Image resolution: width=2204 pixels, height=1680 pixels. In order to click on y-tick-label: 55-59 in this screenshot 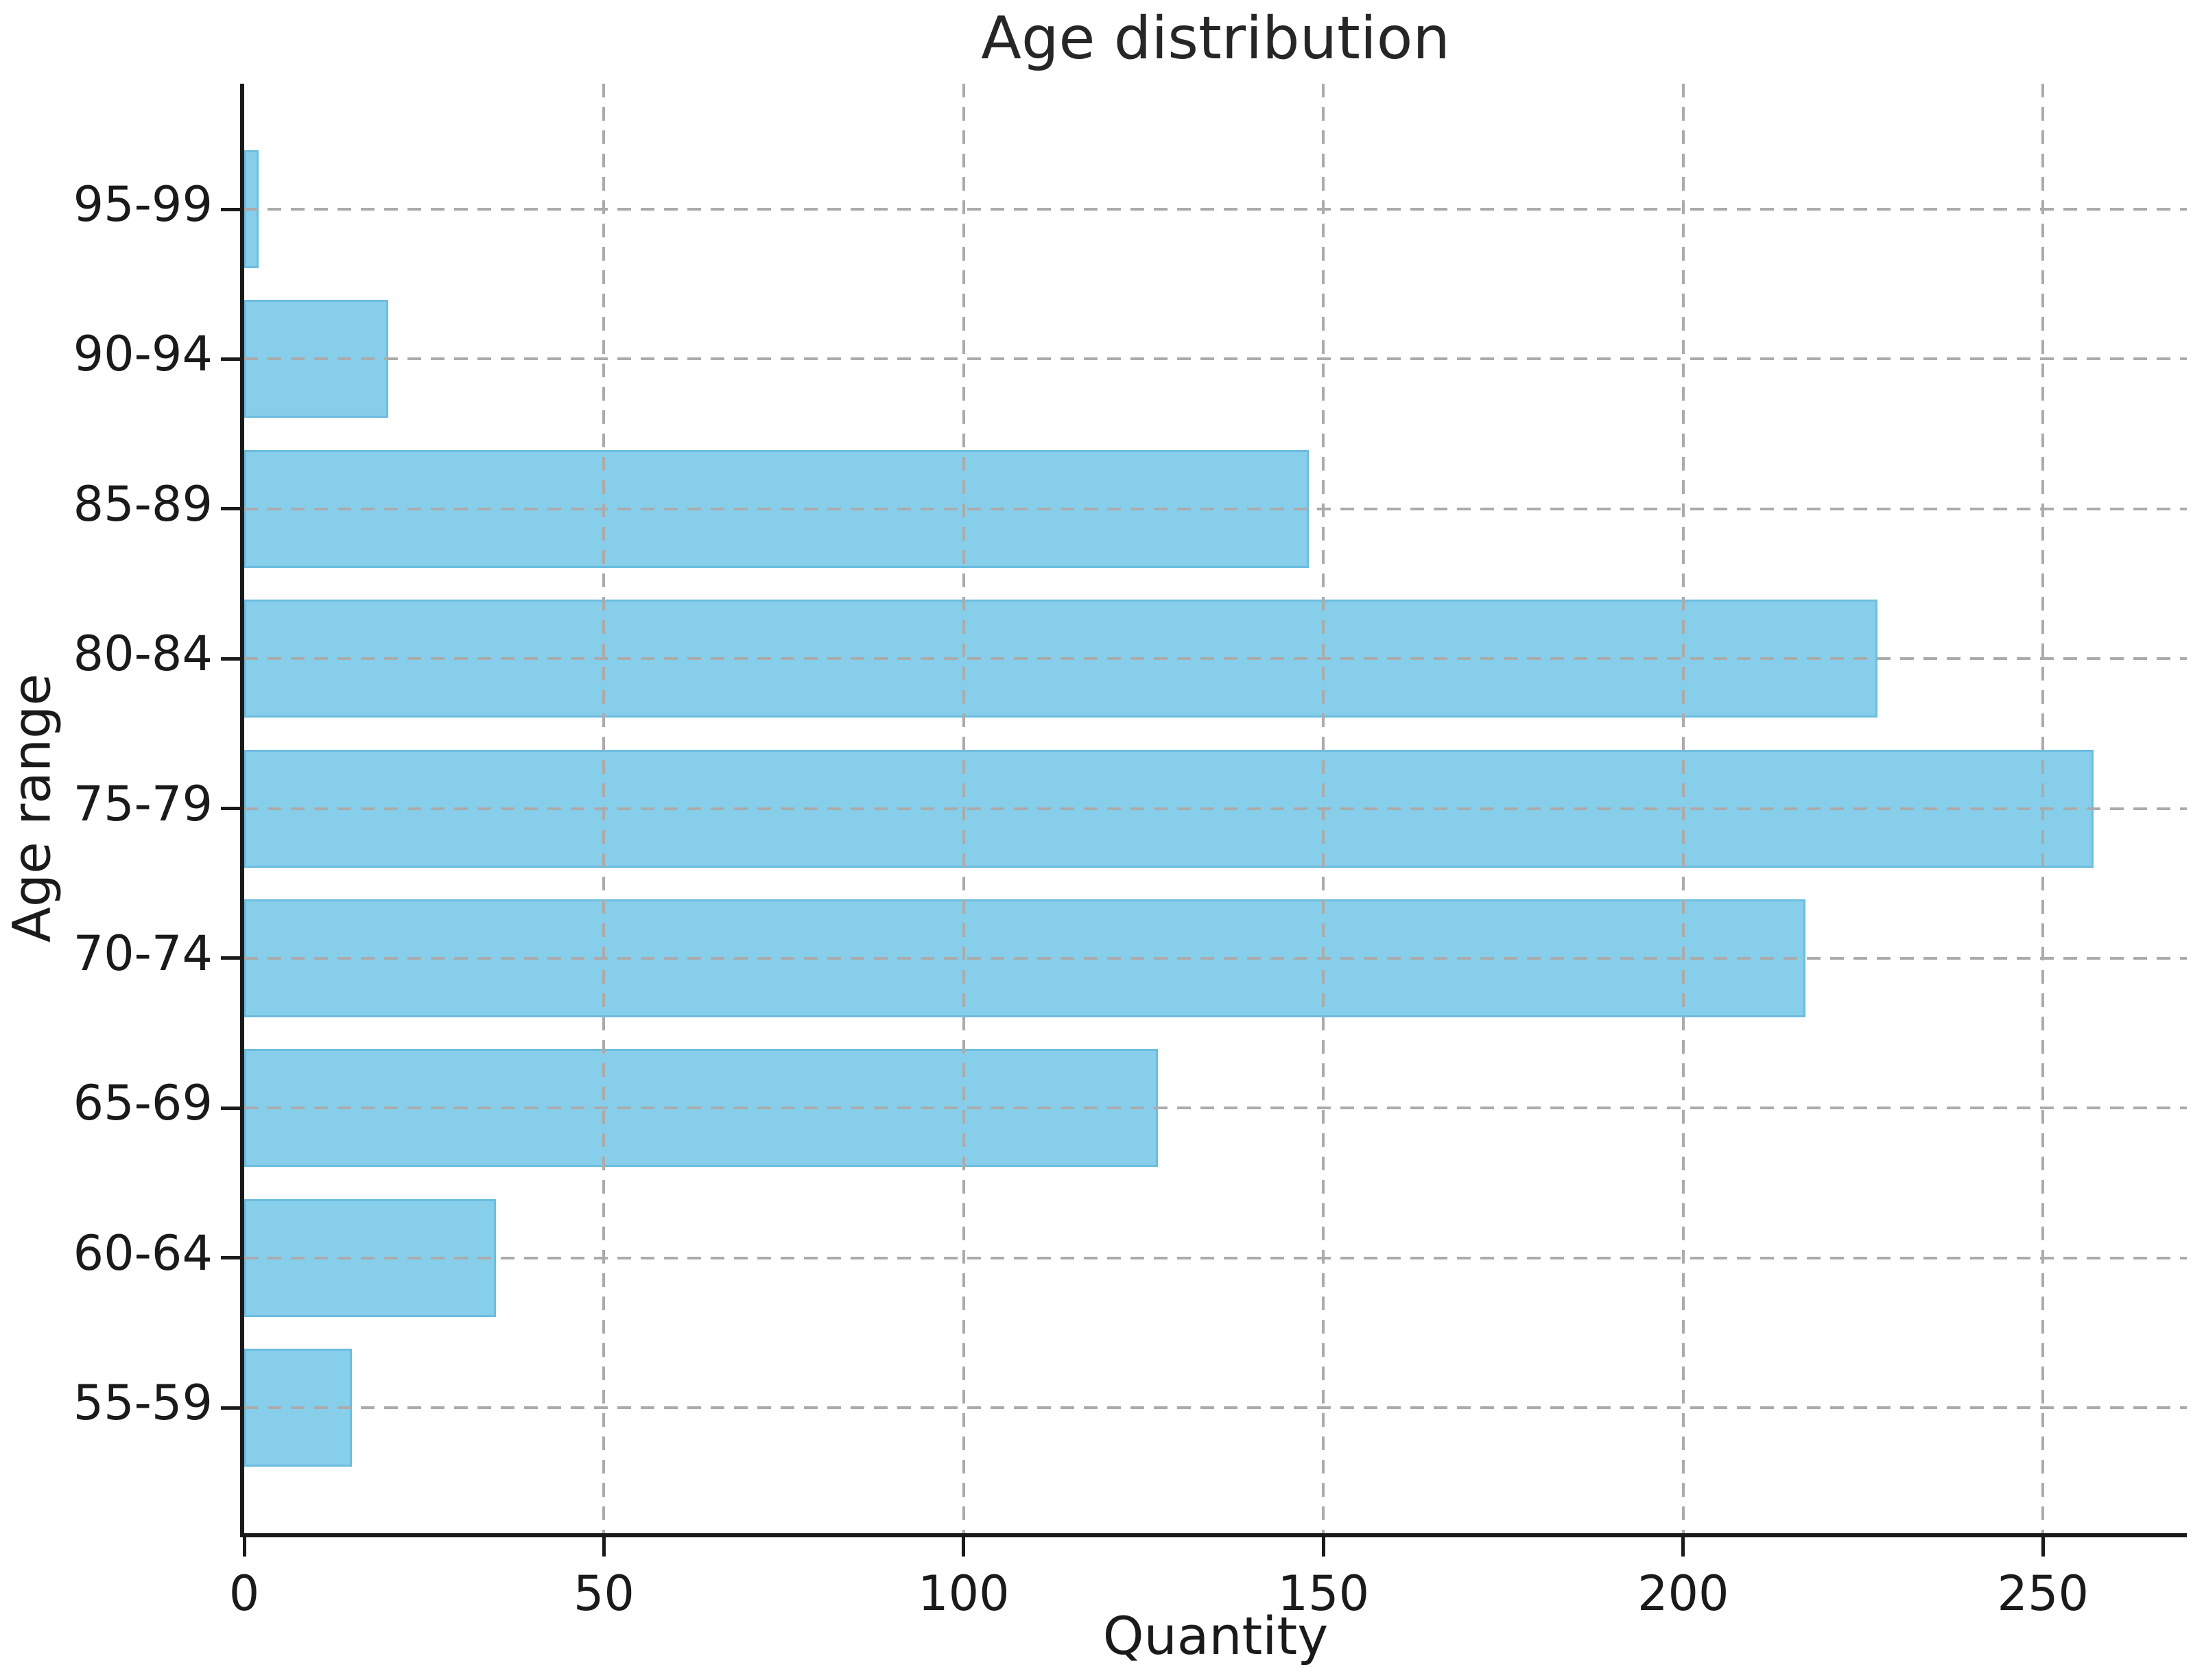, I will do `click(143, 1403)`.